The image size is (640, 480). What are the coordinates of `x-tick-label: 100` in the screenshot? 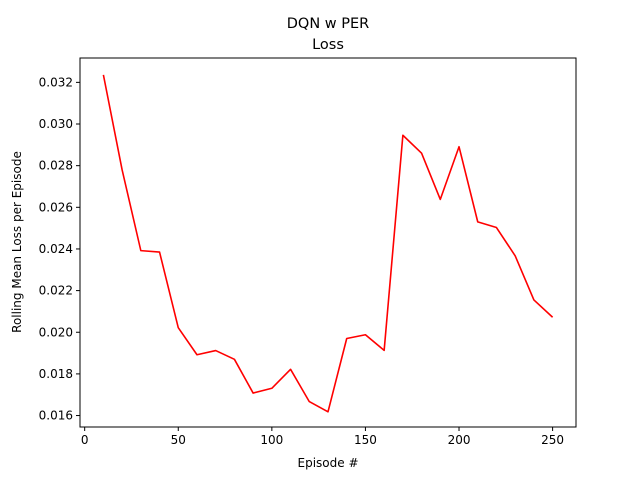 It's located at (271, 440).